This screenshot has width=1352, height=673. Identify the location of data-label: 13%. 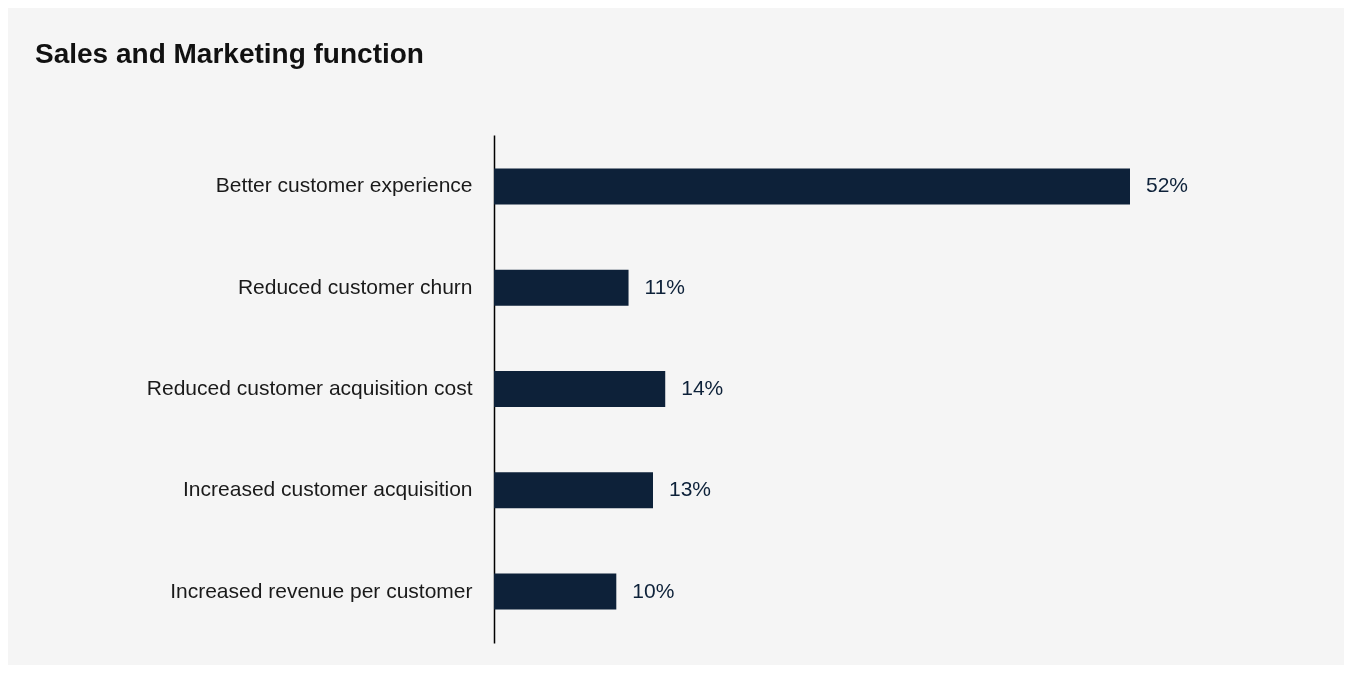
(690, 489).